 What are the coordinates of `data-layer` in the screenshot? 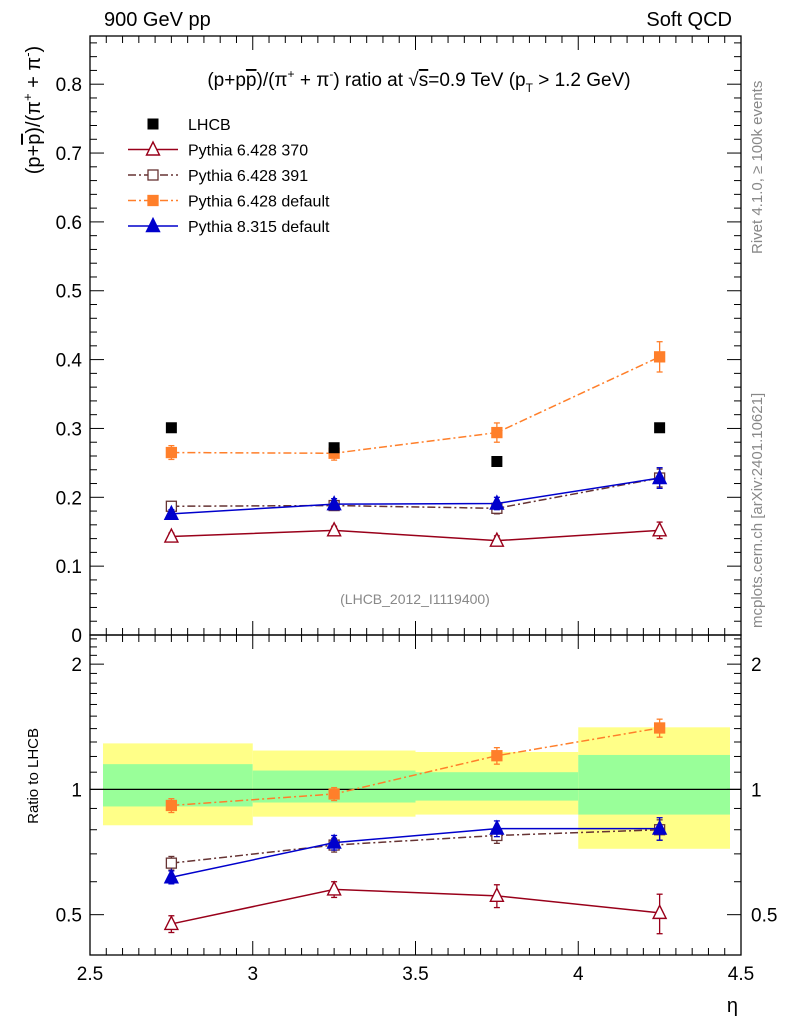 It's located at (415, 444).